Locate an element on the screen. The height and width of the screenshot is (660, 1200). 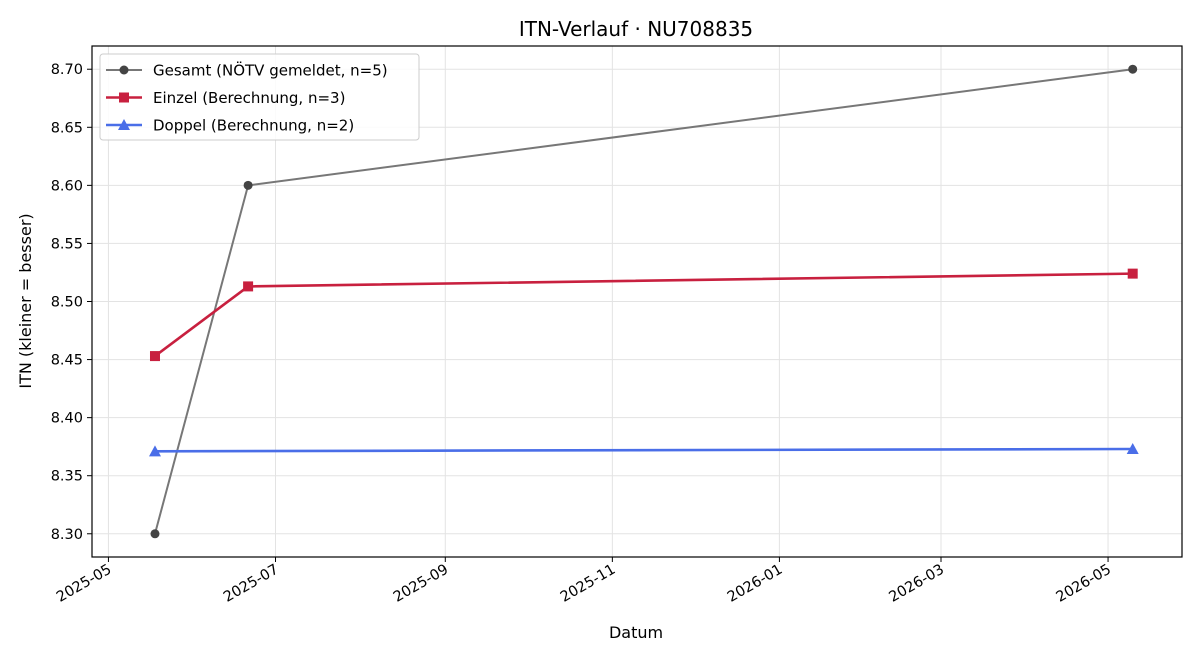
y-tick-label: 8.70 is located at coordinates (67, 70).